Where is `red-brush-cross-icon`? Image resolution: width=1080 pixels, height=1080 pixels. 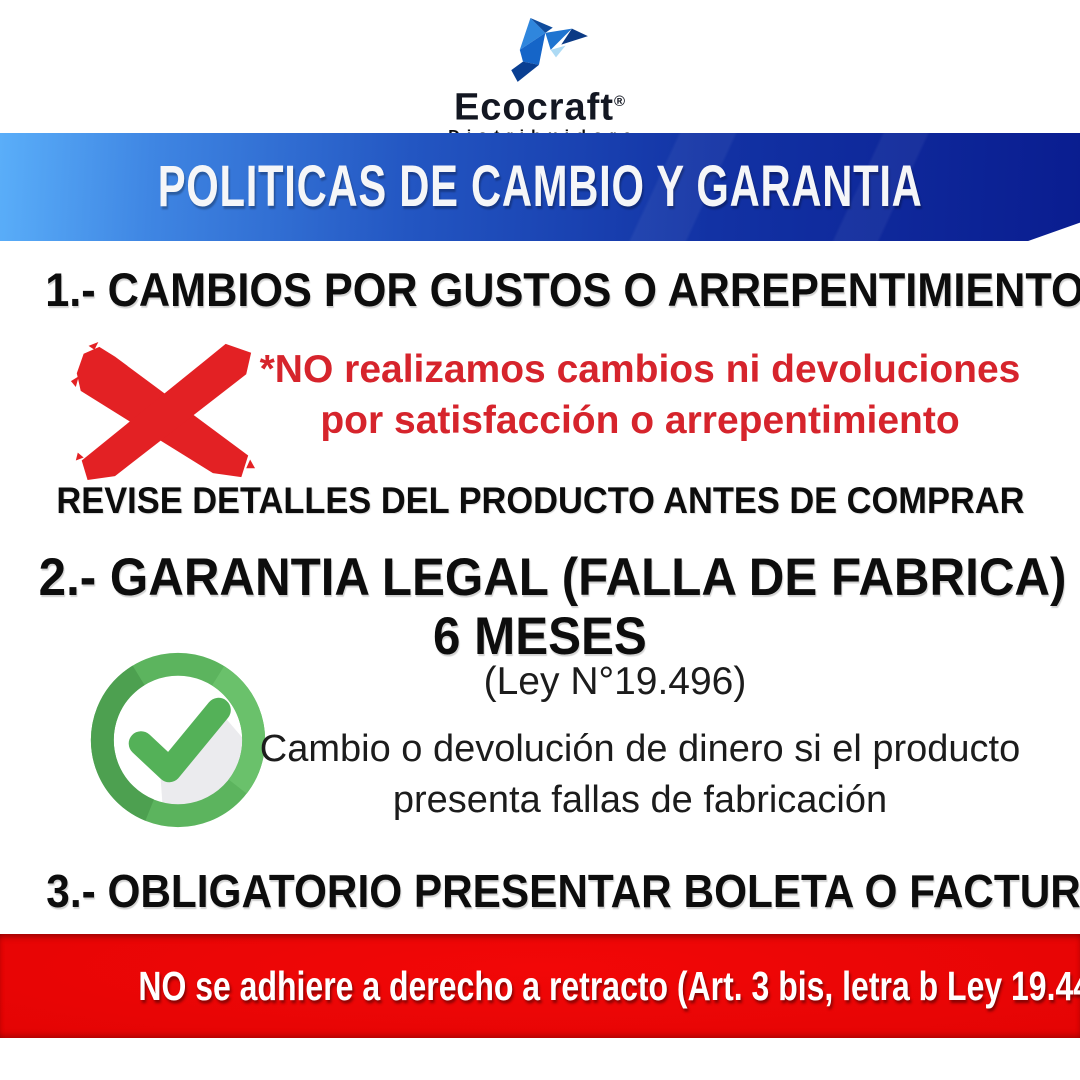
red-brush-cross-icon is located at coordinates (163, 411).